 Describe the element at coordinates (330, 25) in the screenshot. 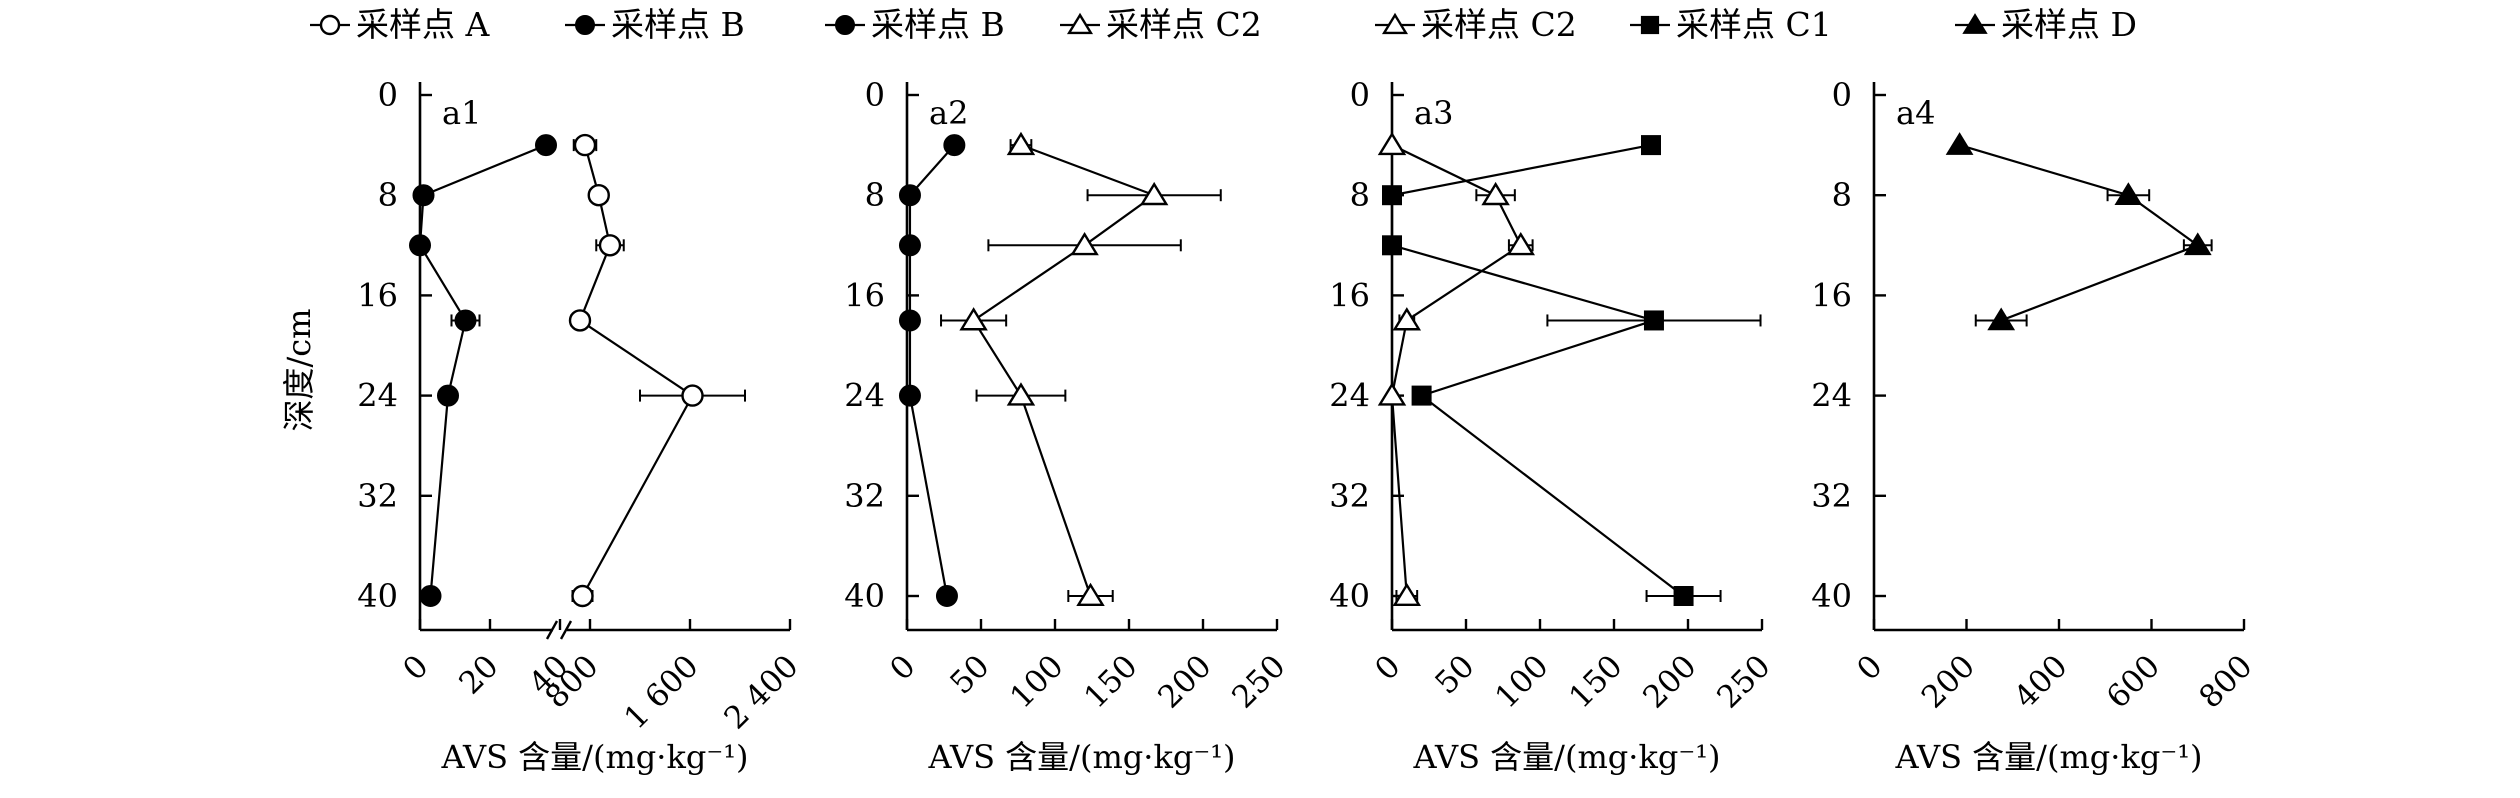

I see `legend-marker-open-circle` at that location.